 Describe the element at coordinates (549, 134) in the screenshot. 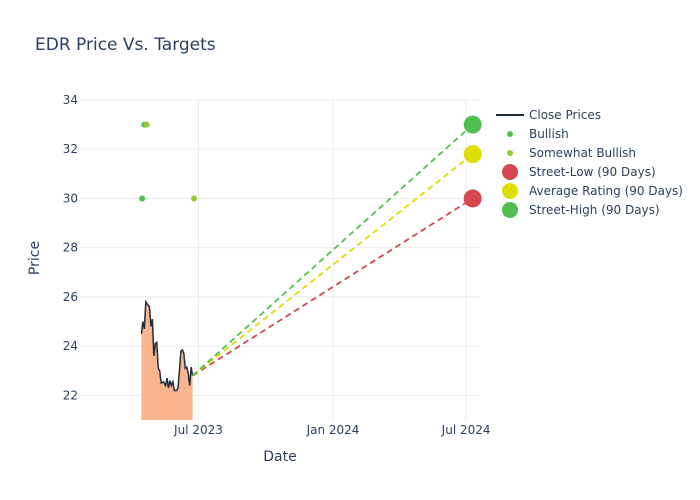

I see `legend-label-bullish: Bullish` at that location.